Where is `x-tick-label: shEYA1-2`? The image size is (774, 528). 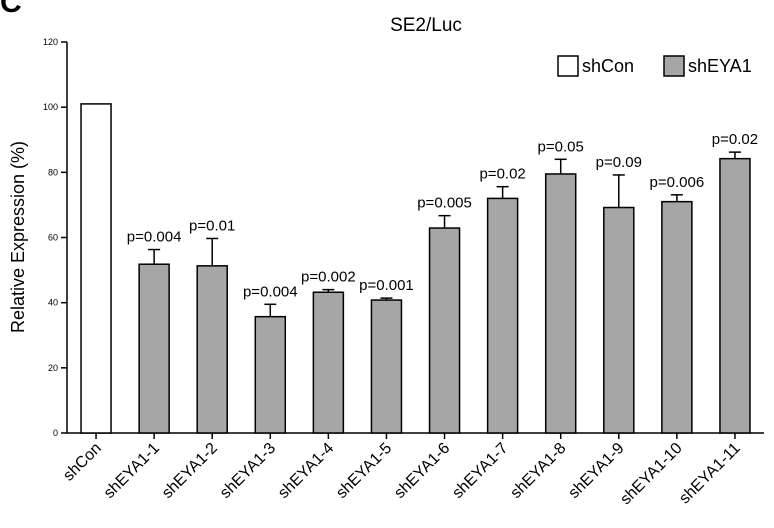 x-tick-label: shEYA1-2 is located at coordinates (190, 471).